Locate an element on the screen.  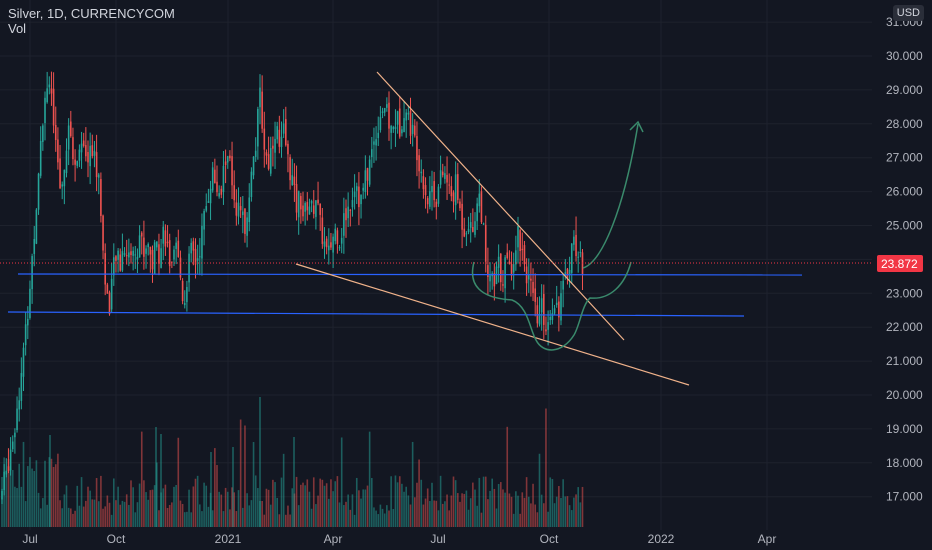
projection-arrow is located at coordinates (610, 196).